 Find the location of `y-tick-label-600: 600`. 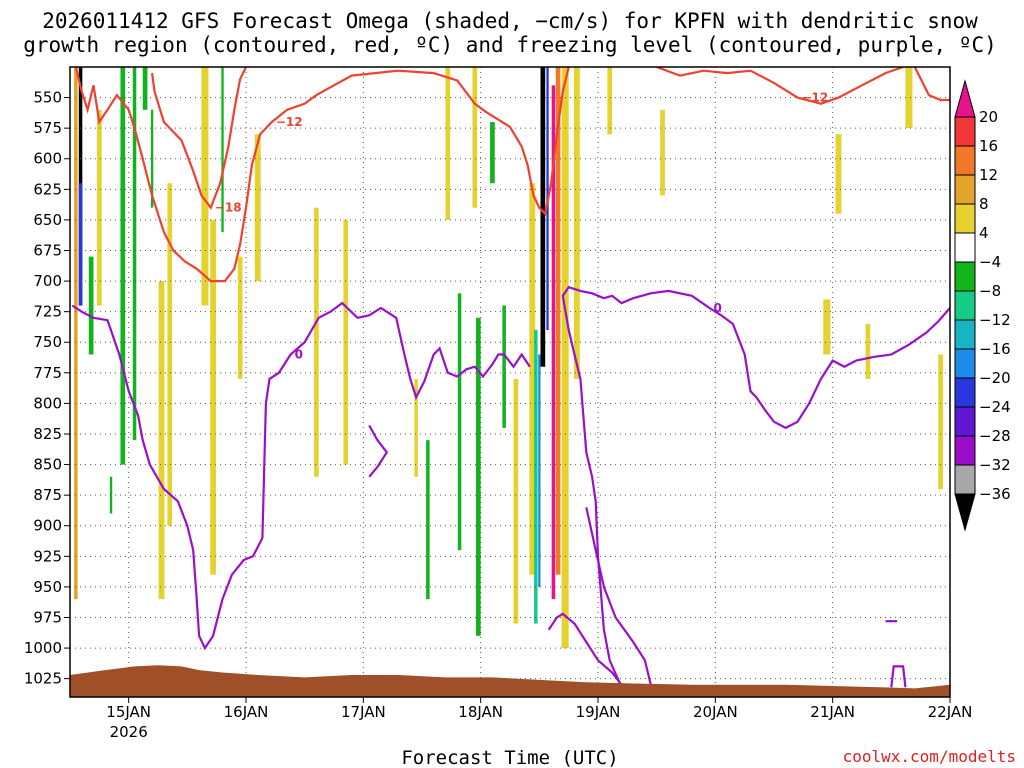

y-tick-label-600: 600 is located at coordinates (47, 159).